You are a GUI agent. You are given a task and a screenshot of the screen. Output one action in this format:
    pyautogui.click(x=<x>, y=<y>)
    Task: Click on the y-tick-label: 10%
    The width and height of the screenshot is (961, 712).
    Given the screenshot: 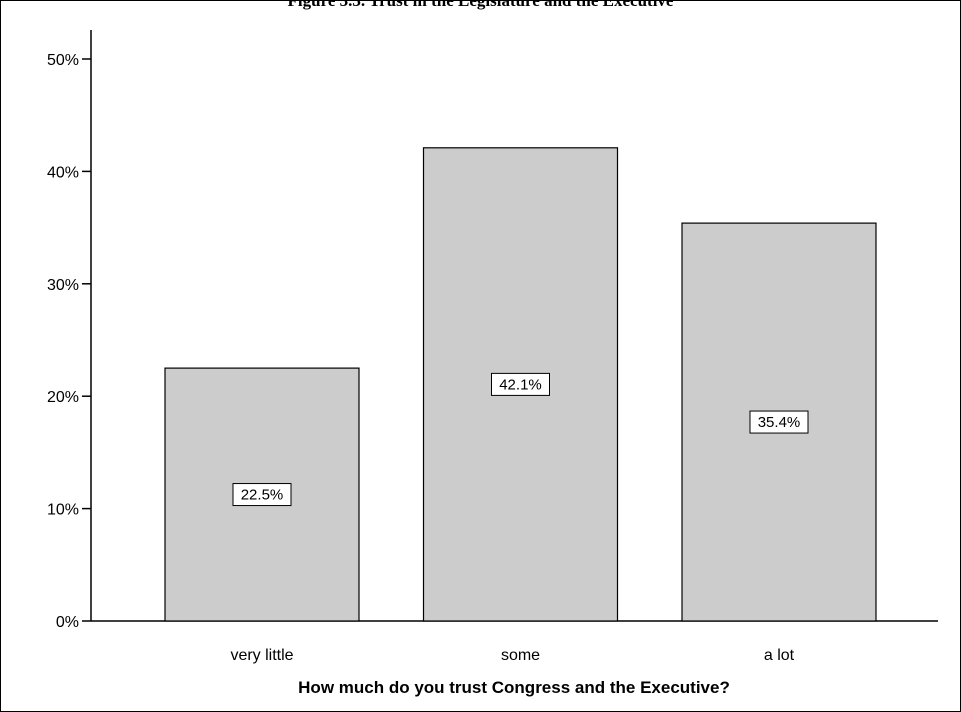 What is the action you would take?
    pyautogui.click(x=63, y=510)
    